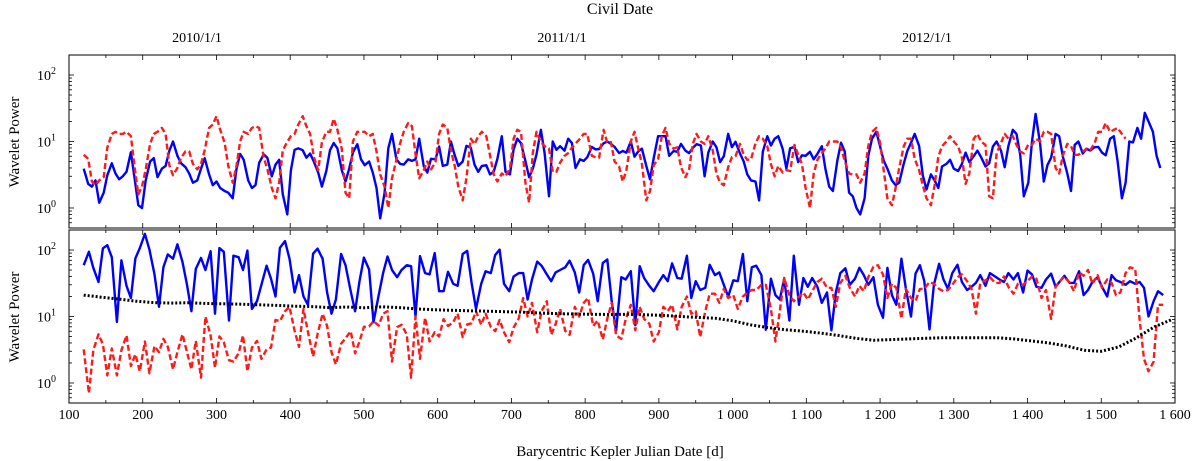 Image resolution: width=1200 pixels, height=461 pixels. I want to click on x-tick-label-600: 600, so click(437, 415).